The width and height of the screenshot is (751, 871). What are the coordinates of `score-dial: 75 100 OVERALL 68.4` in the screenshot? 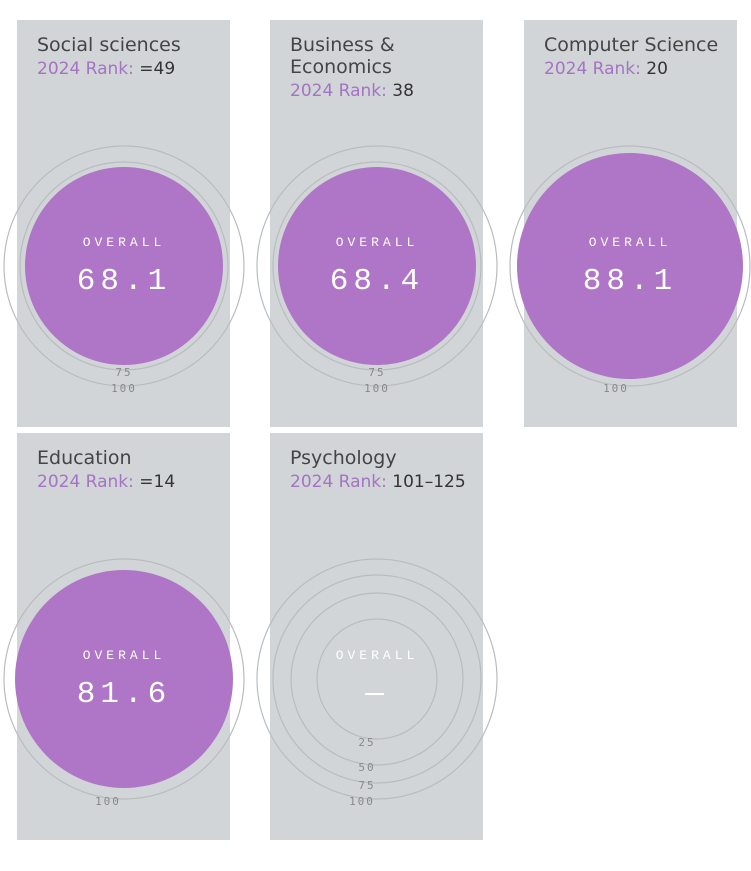 It's located at (377, 270).